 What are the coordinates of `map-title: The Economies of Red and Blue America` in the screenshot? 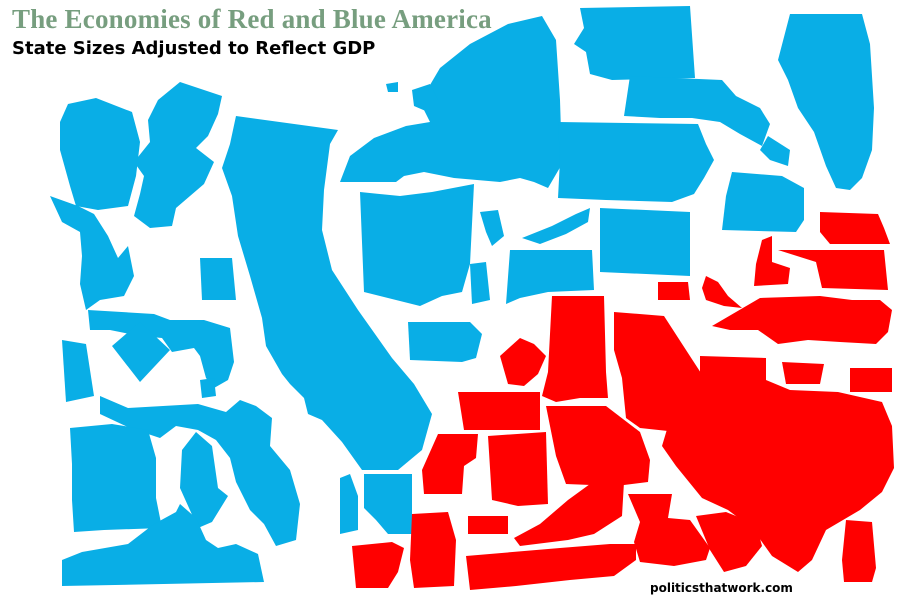 It's located at (252, 19).